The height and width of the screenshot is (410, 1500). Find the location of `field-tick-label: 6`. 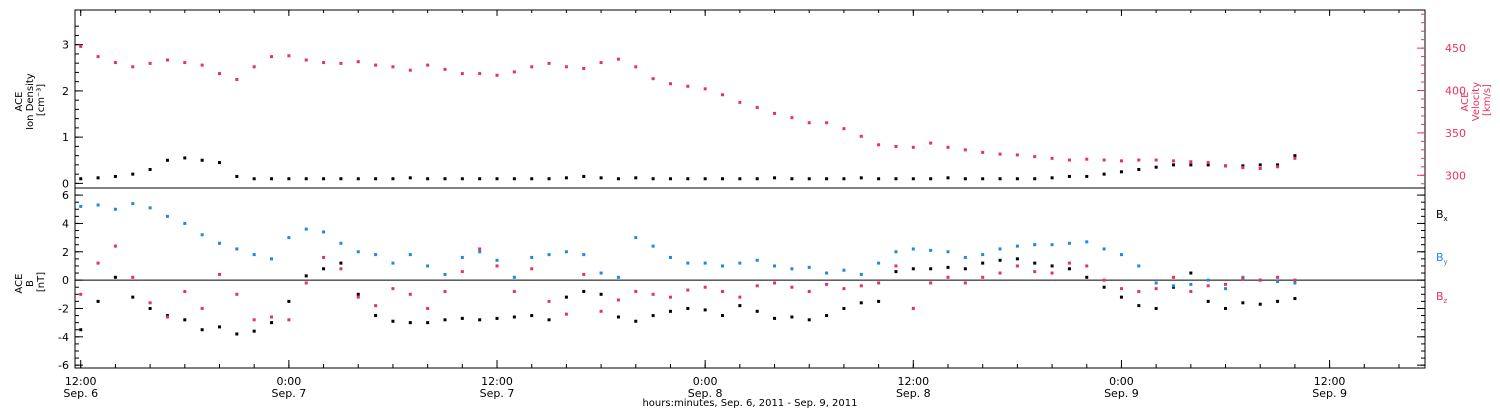

field-tick-label: 6 is located at coordinates (65, 195).